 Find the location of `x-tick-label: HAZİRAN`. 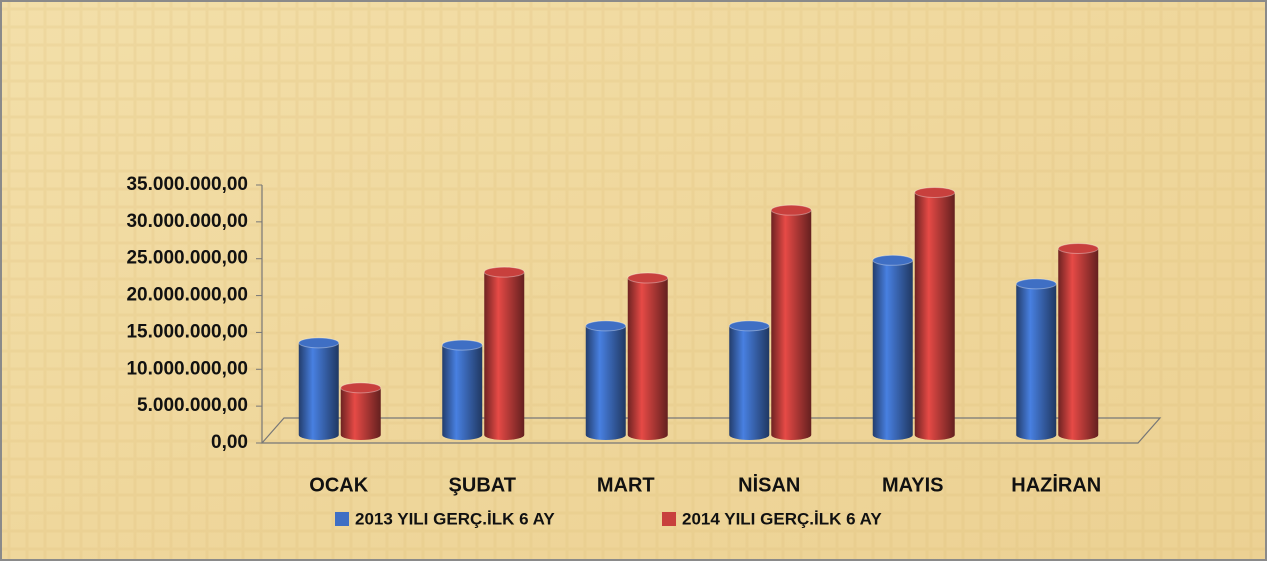

x-tick-label: HAZİRAN is located at coordinates (1056, 484).